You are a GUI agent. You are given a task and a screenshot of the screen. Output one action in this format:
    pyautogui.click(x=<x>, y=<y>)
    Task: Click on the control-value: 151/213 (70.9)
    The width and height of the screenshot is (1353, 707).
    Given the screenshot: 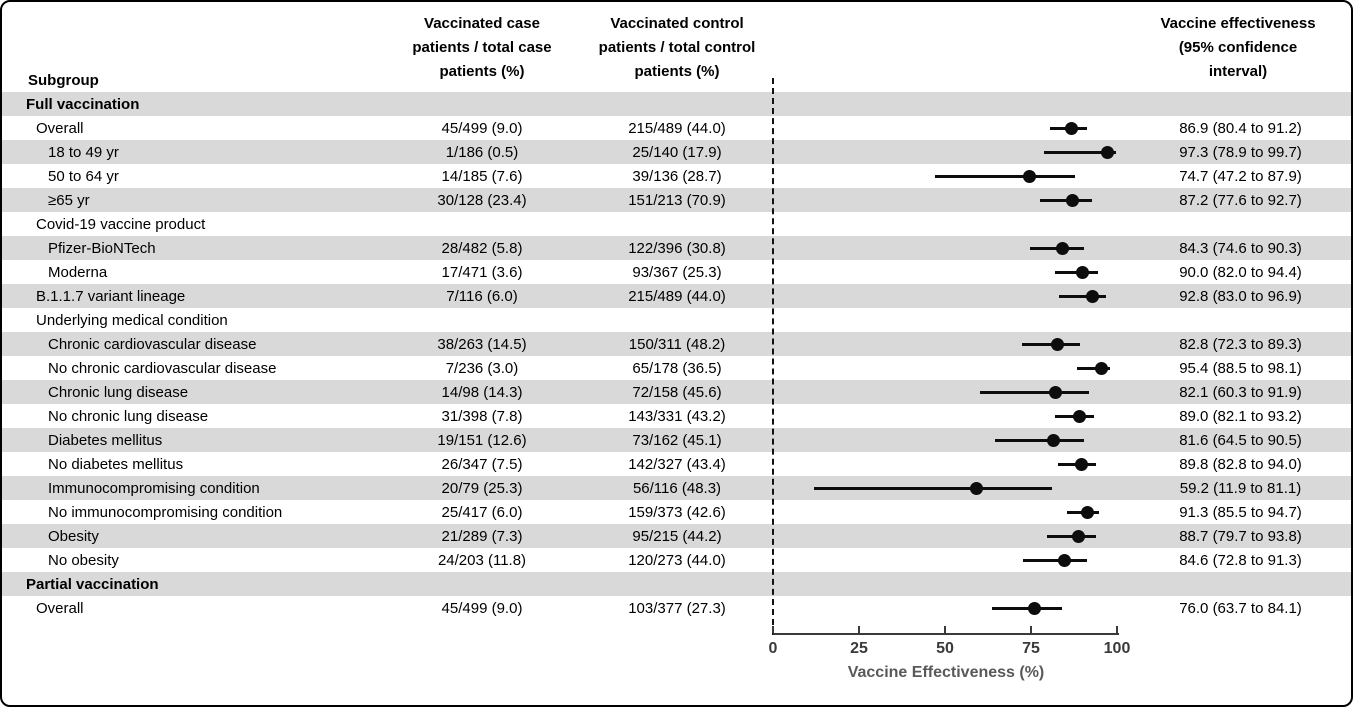 What is the action you would take?
    pyautogui.click(x=677, y=200)
    